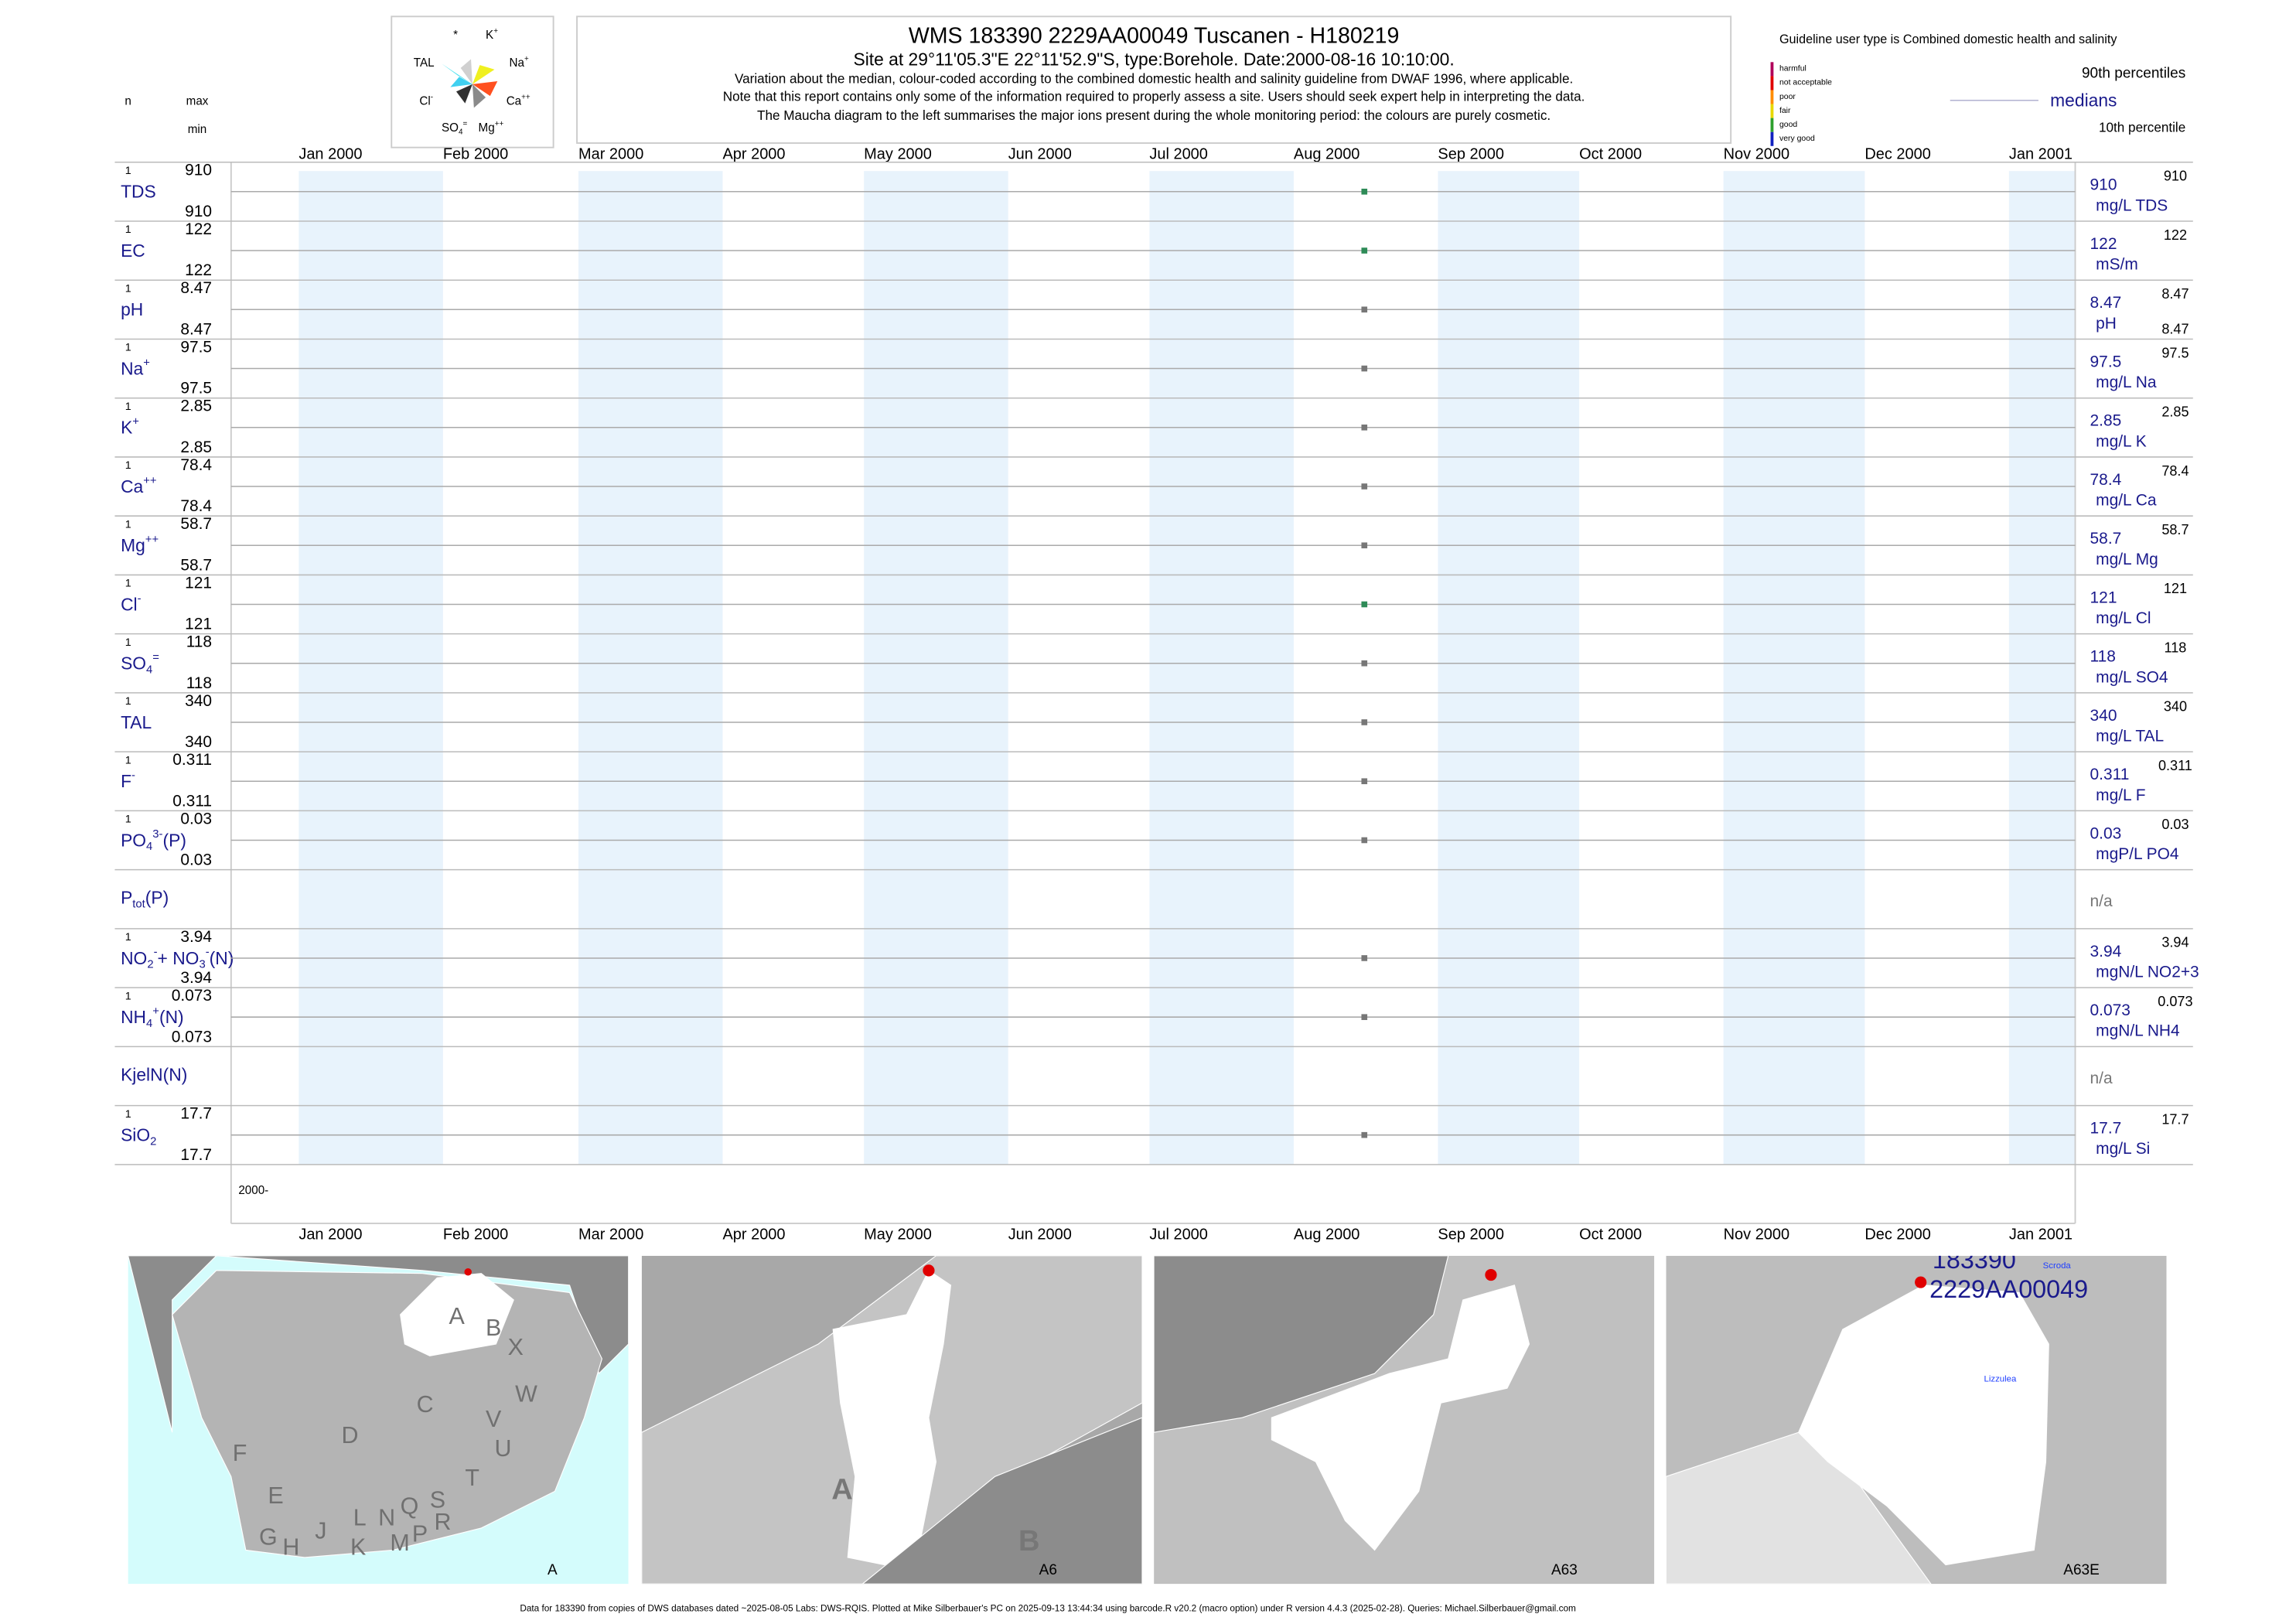  I want to click on p90-value: 97.5, so click(2175, 352).